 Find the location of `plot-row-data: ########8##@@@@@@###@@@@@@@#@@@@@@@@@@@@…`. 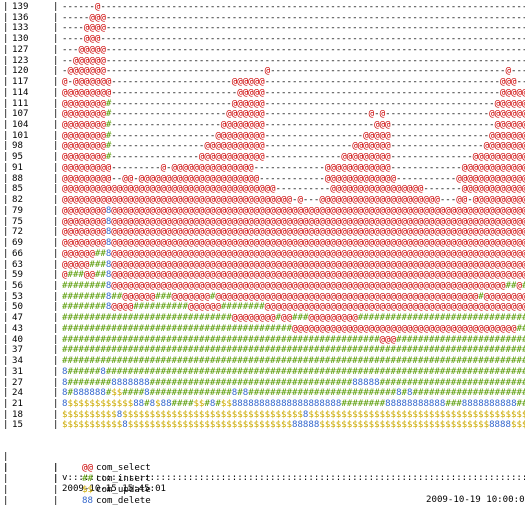

plot-row-data: ########8##@@@@@@###@@@@@@@#@@@@@@@@@@@@… is located at coordinates (293, 296).